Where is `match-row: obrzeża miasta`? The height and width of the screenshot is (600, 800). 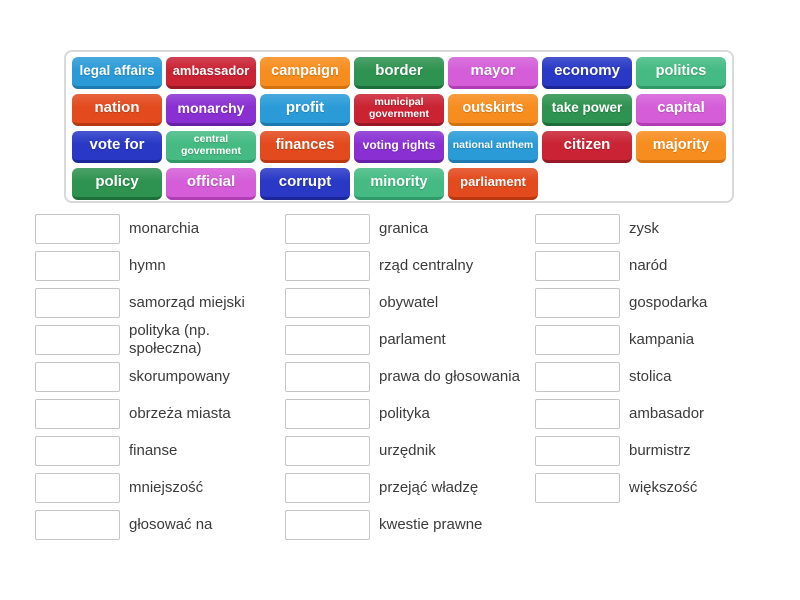
match-row: obrzeża miasta is located at coordinates (158, 414).